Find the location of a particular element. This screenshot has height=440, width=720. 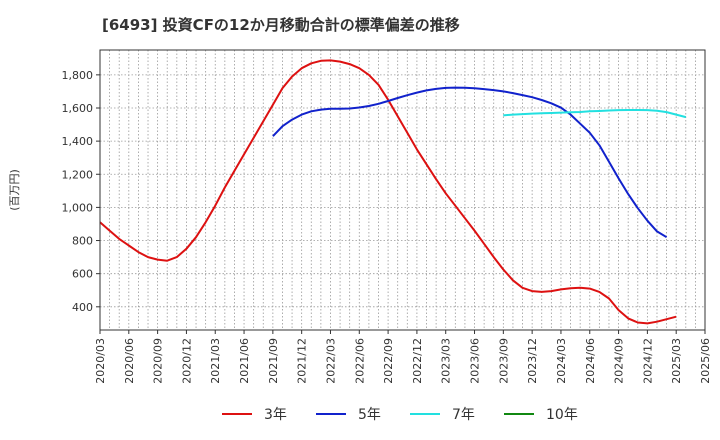

x-tick-label: 2022/03 is located at coordinates (330, 361).